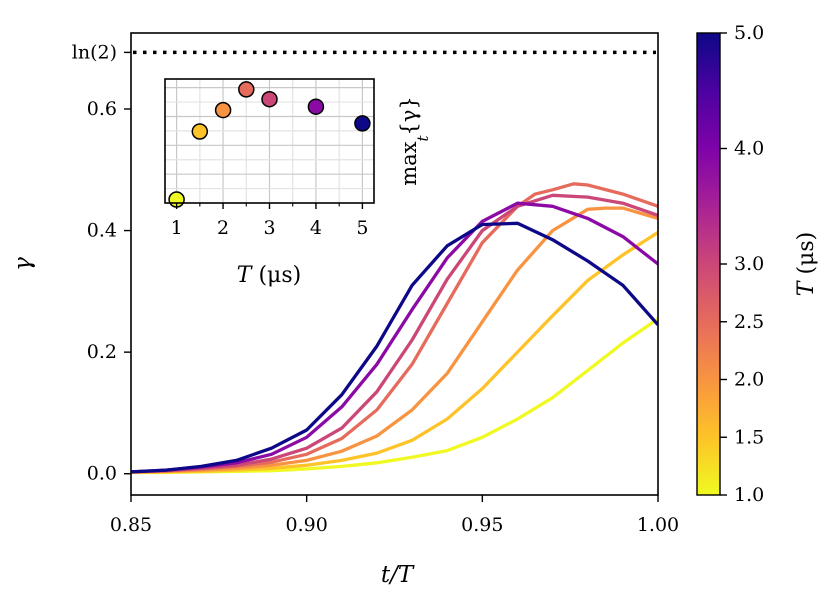  What do you see at coordinates (102, 474) in the screenshot?
I see `y-tick-label: 0.0` at bounding box center [102, 474].